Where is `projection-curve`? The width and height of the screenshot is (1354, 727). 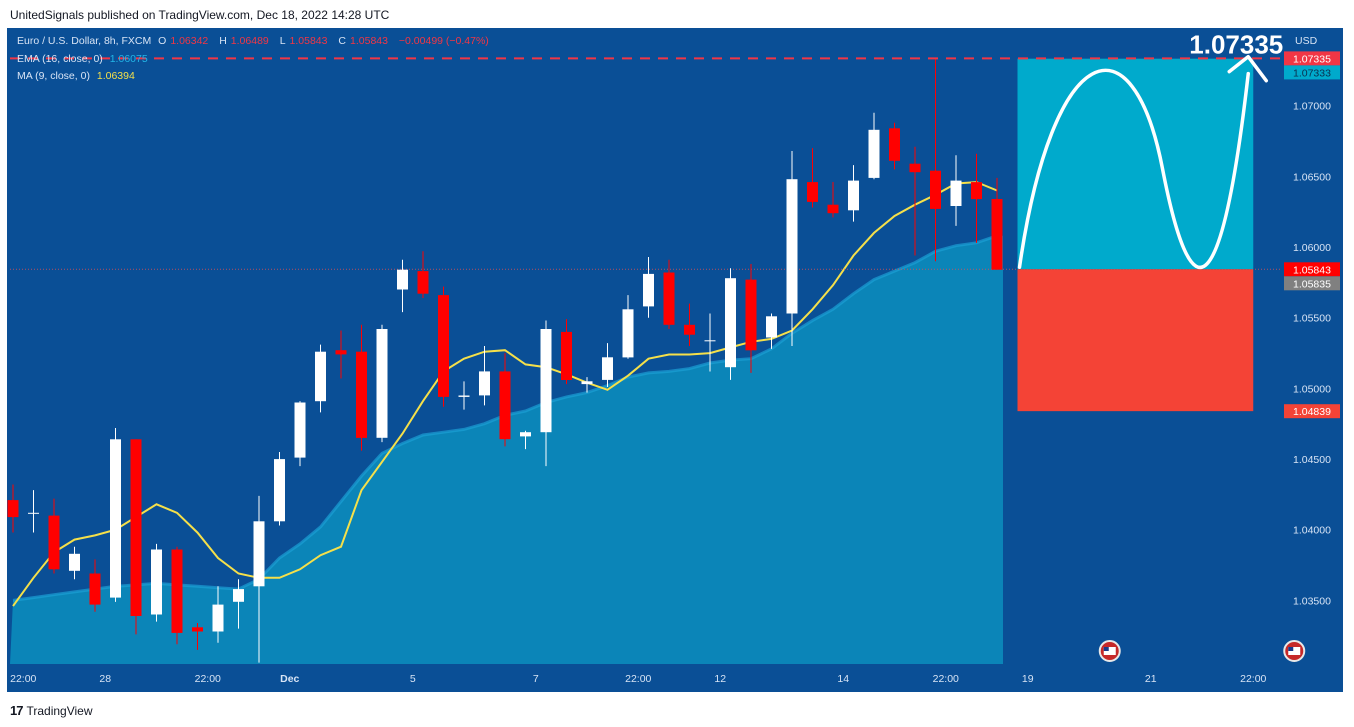 projection-curve is located at coordinates (1133, 169).